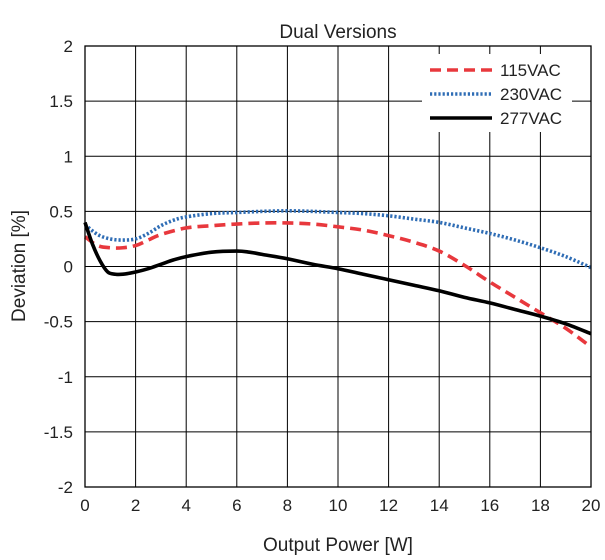  Describe the element at coordinates (84, 505) in the screenshot. I see `x-tick-label: 0` at that location.